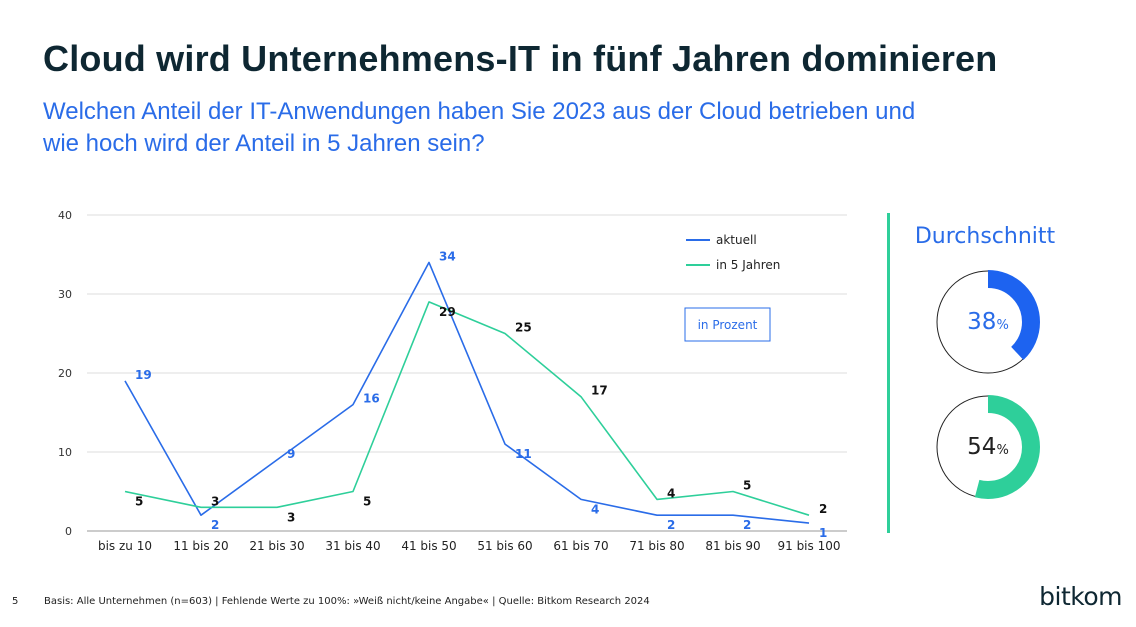 The image size is (1136, 627). Describe the element at coordinates (823, 533) in the screenshot. I see `data-label-aktuell: 1` at that location.